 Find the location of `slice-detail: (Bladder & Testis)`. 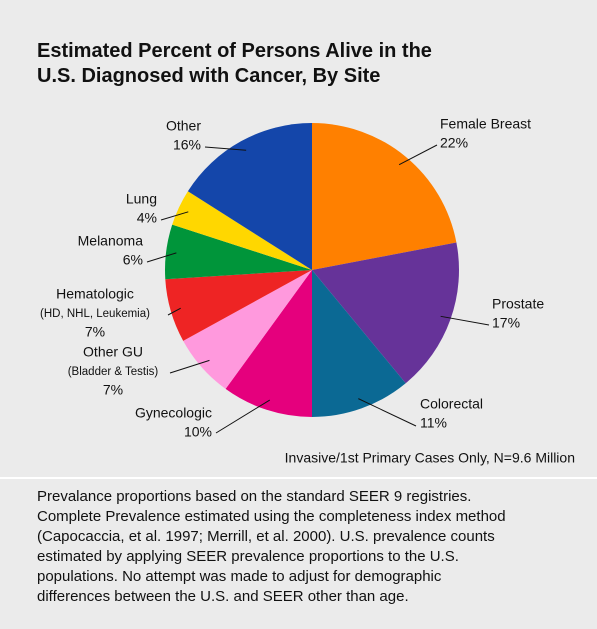

slice-detail: (Bladder & Testis) is located at coordinates (113, 372).